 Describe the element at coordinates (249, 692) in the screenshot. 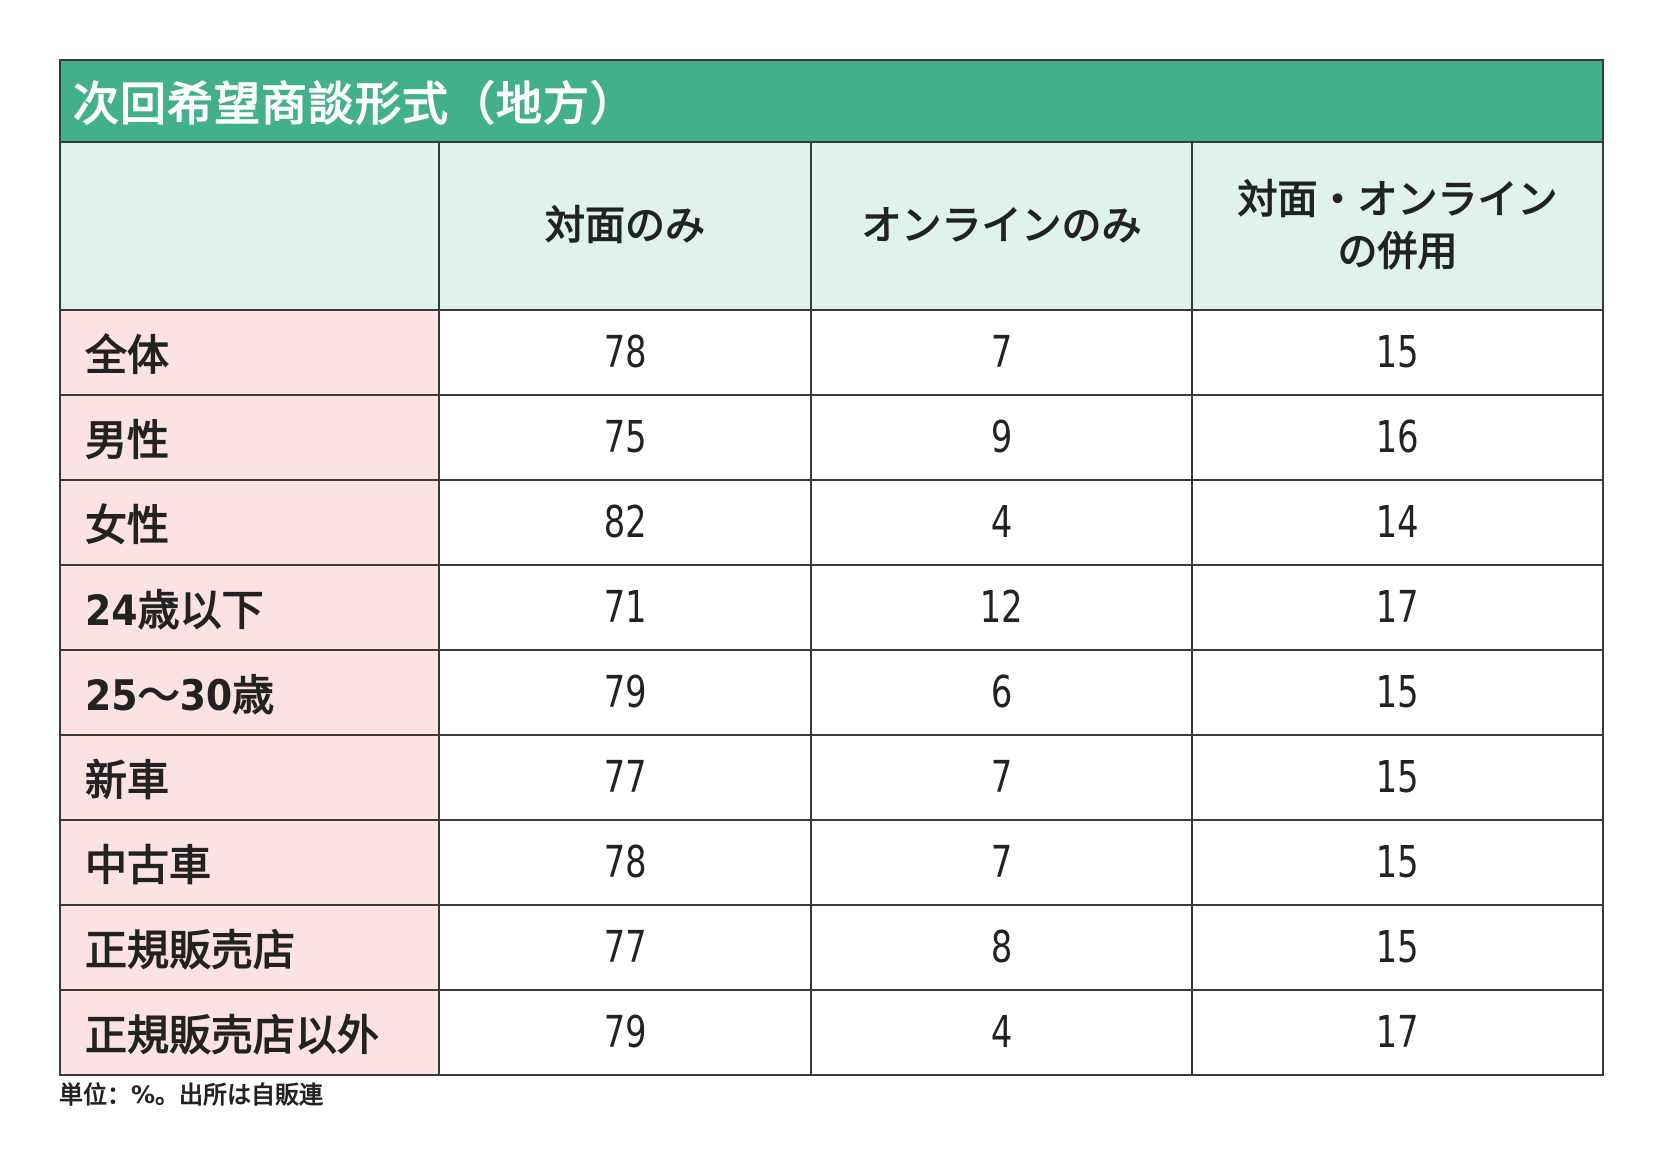

I see `row-label: 25〜30歳` at that location.